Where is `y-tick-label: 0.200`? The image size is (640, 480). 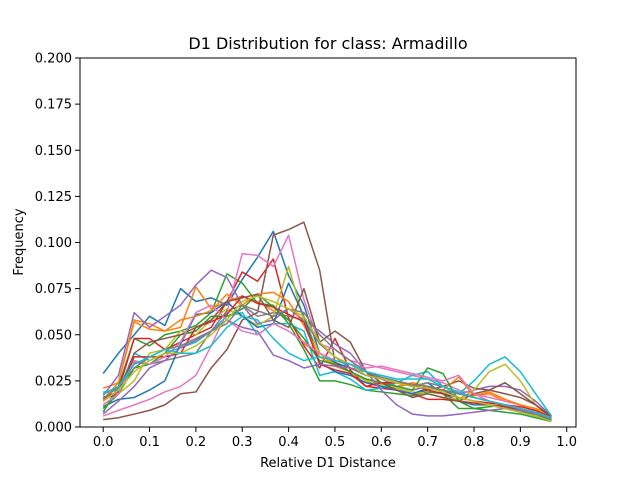
y-tick-label: 0.200 is located at coordinates (53, 59).